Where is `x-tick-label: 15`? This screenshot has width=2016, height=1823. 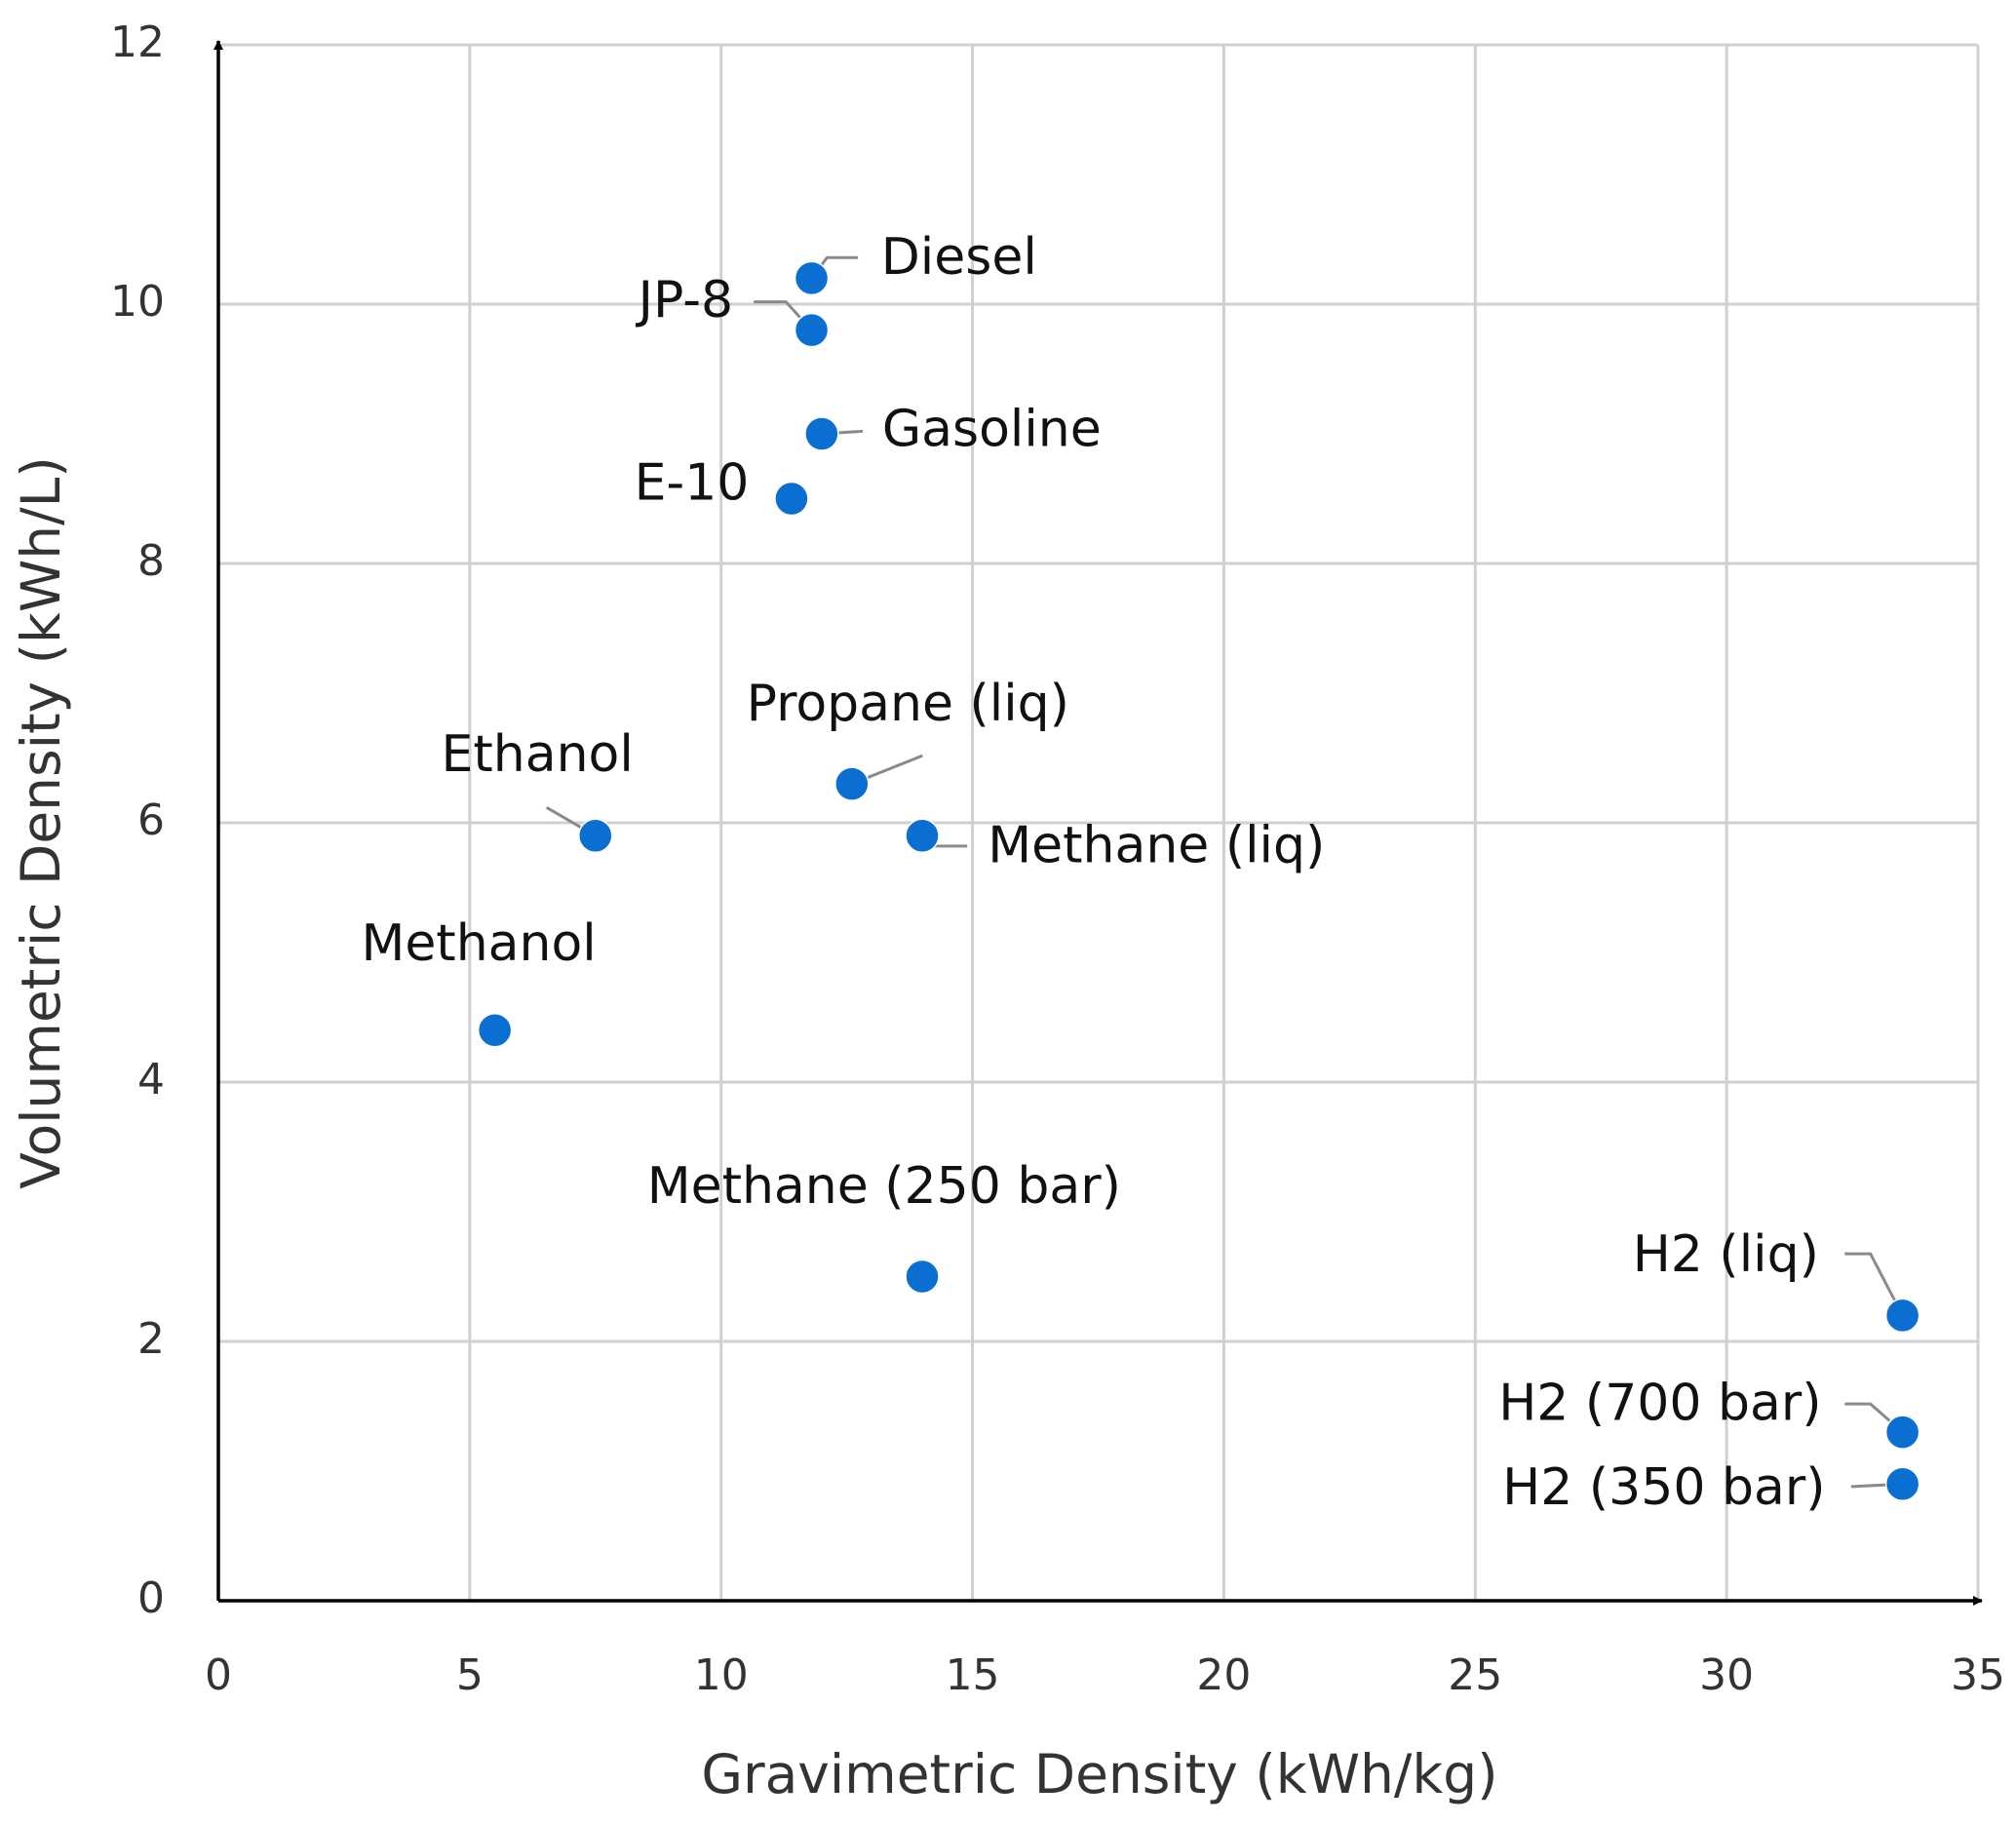
x-tick-label: 15 is located at coordinates (973, 1675).